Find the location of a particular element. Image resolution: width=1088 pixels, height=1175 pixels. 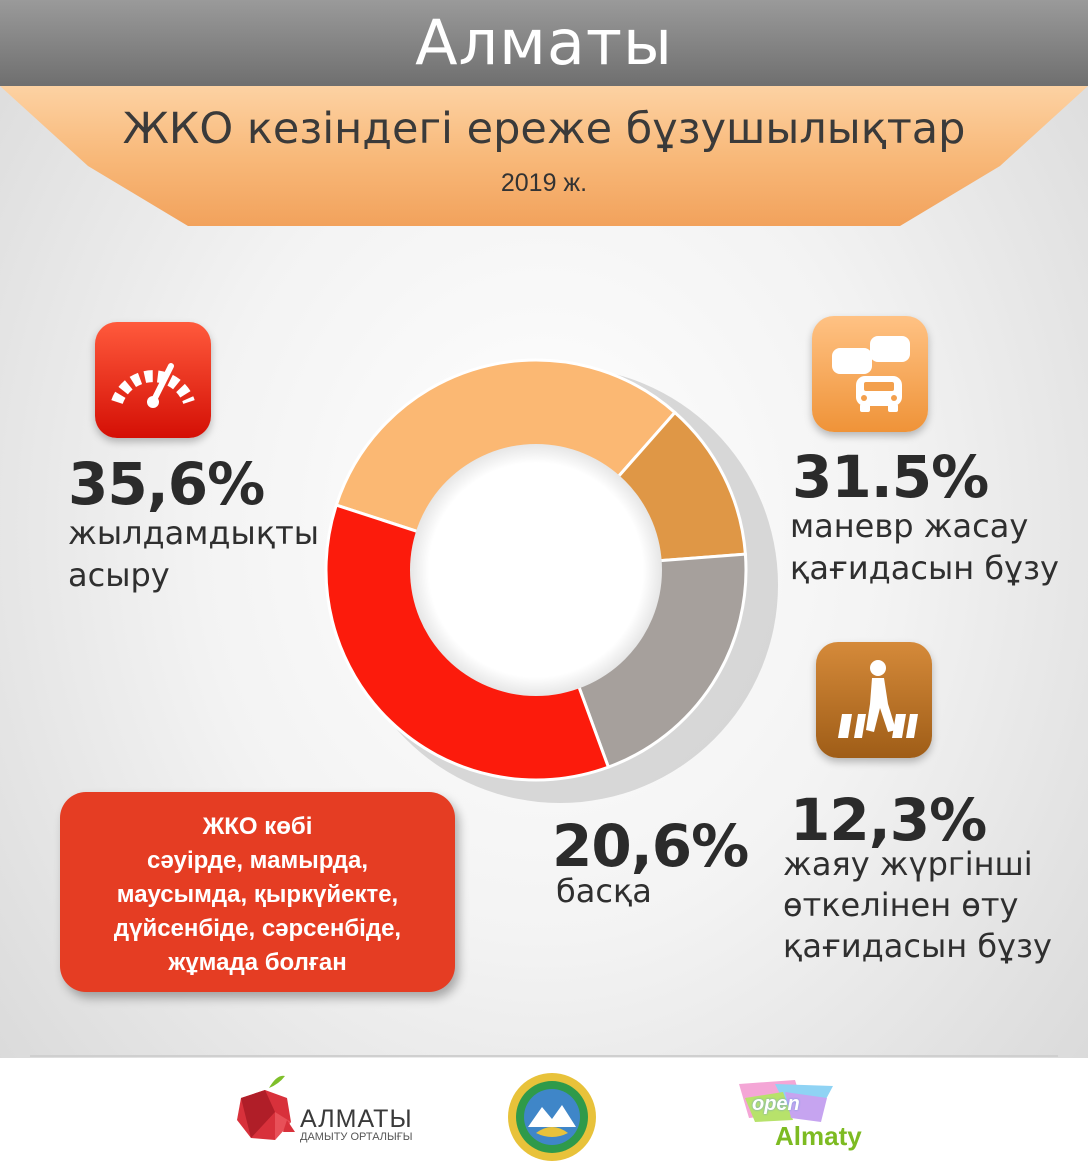

speed-percent: 35,6% is located at coordinates (166, 484).